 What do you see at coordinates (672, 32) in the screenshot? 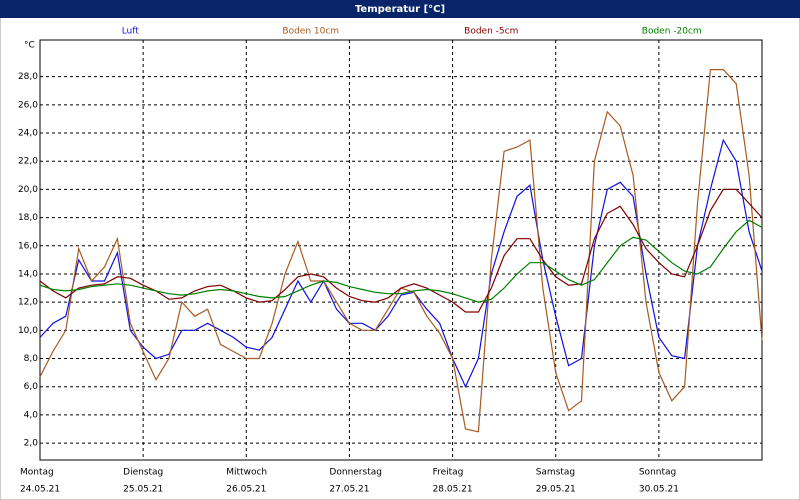
I see `legend-entry: Boden -20cm` at bounding box center [672, 32].